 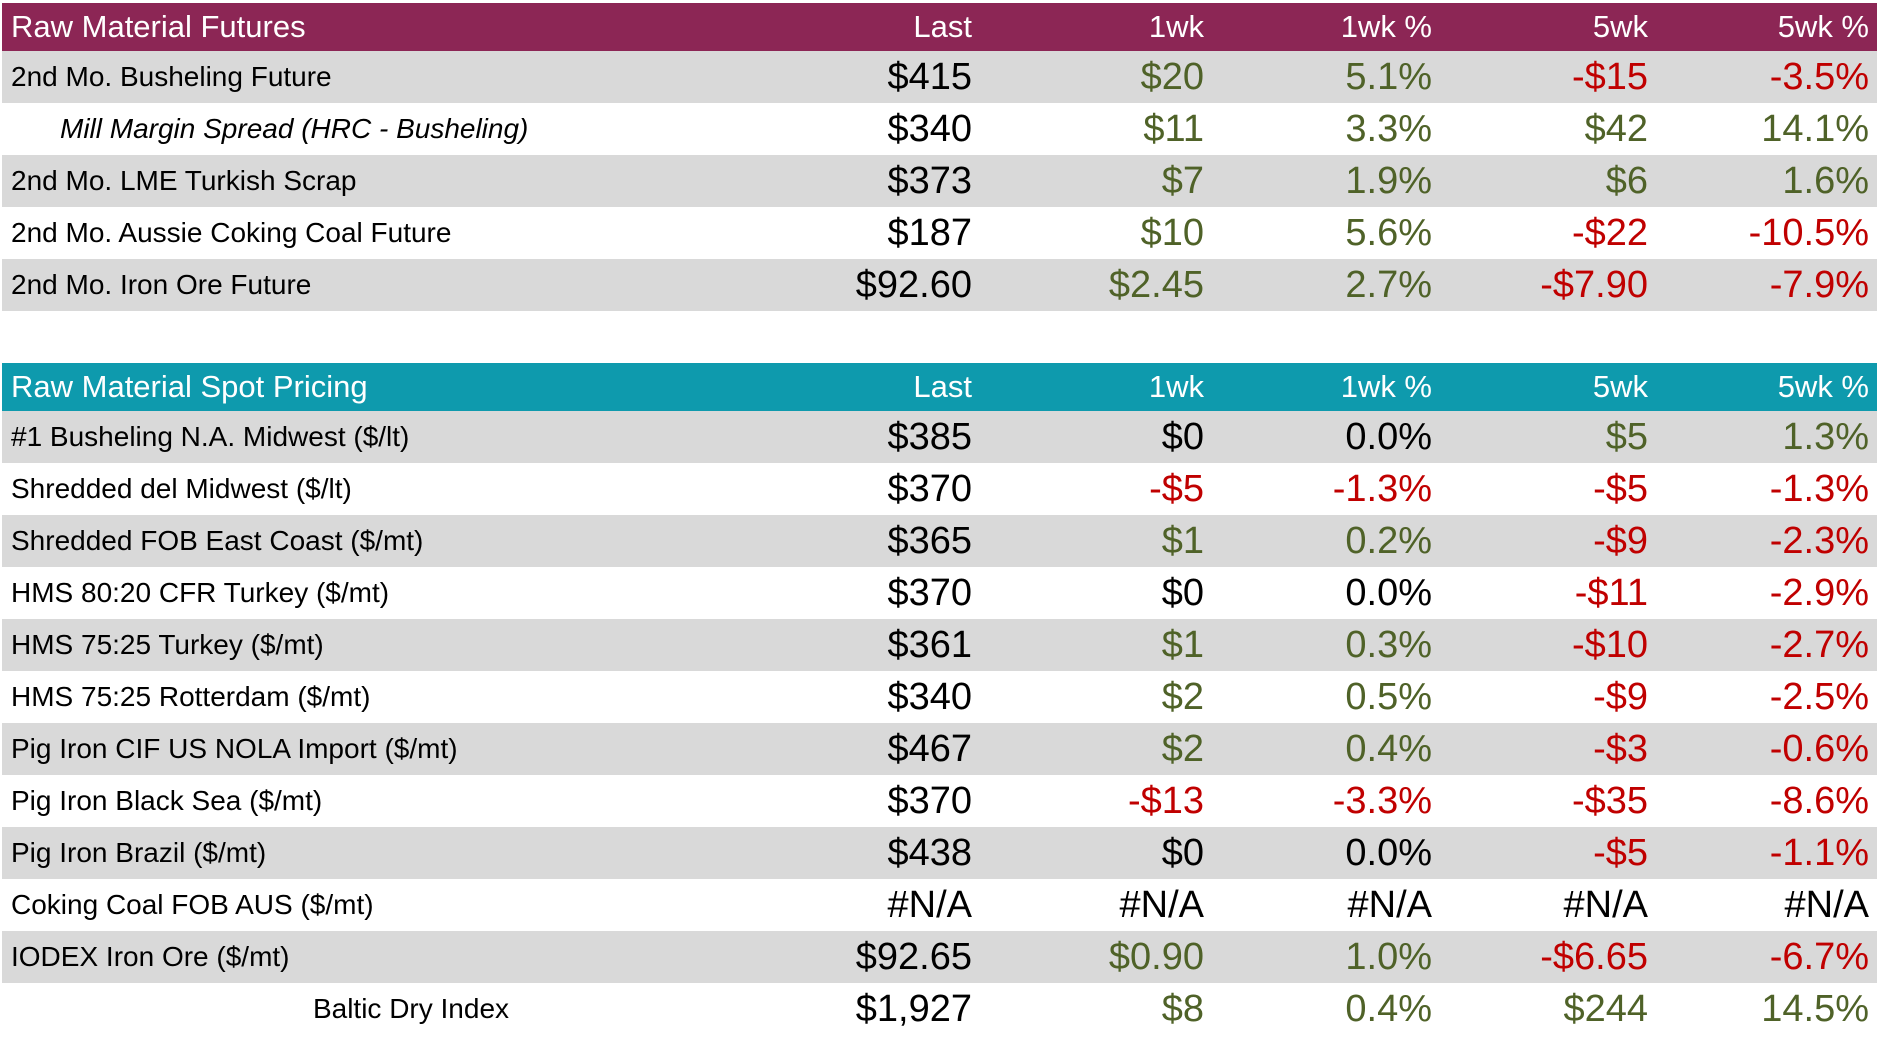 I want to click on value-cell: $2.45, so click(x=1156, y=284).